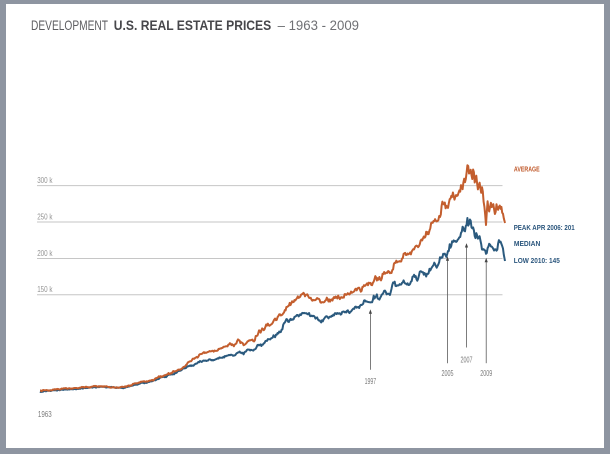 The height and width of the screenshot is (454, 610). What do you see at coordinates (544, 227) in the screenshot?
I see `svg-text: PEAK APR 2006: 201` at bounding box center [544, 227].